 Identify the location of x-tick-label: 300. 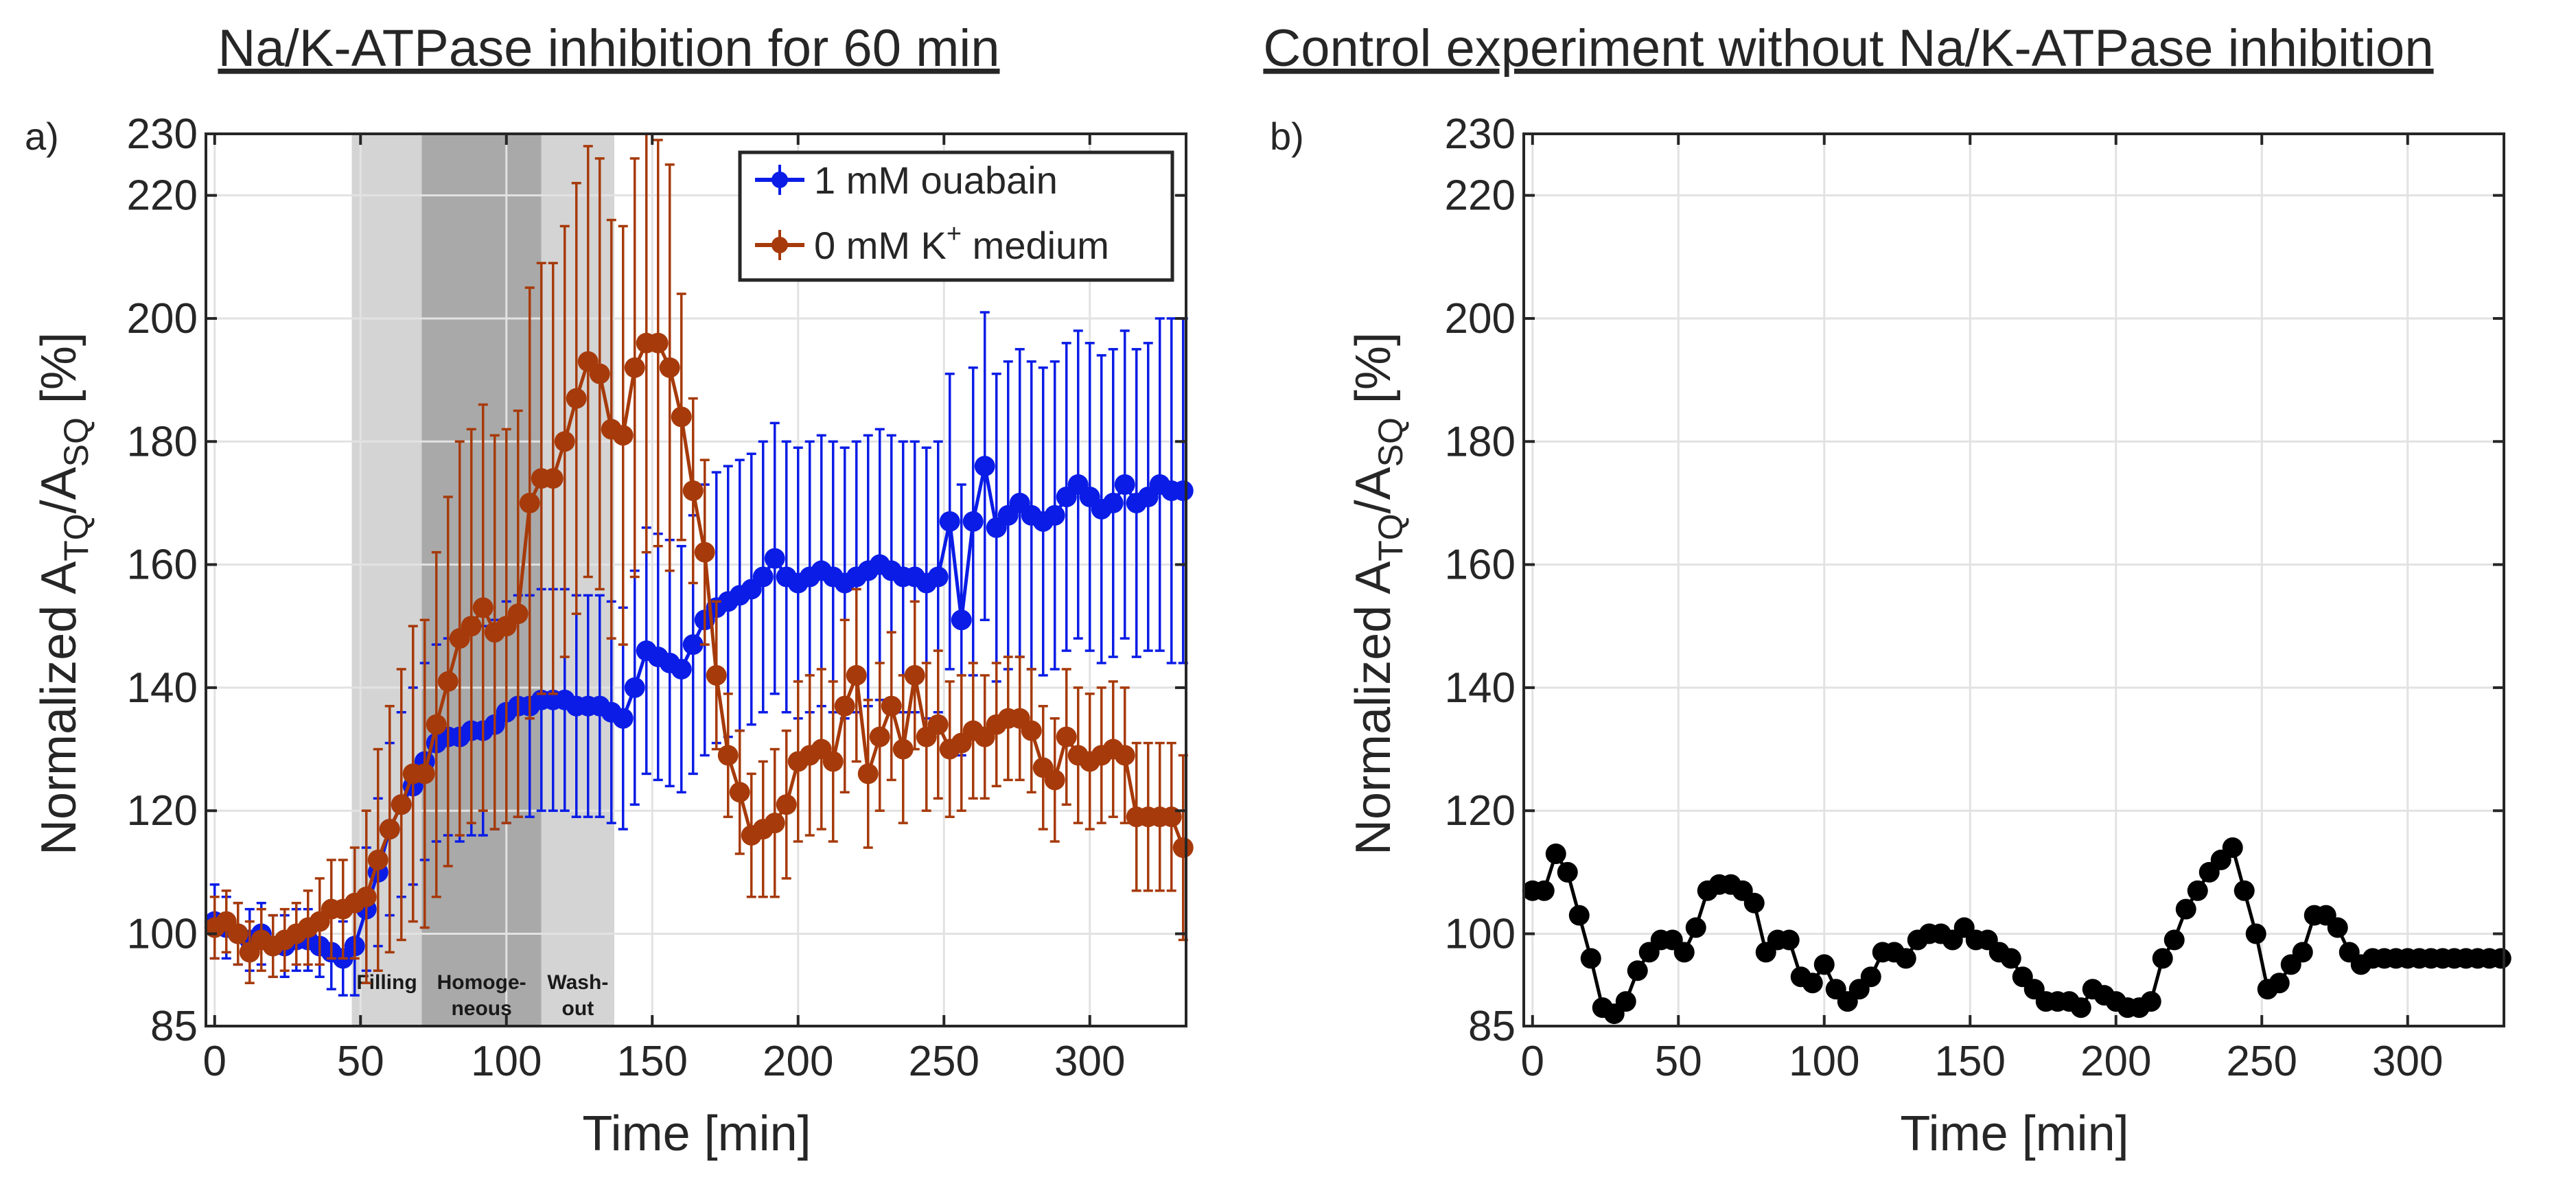
(1089, 1061).